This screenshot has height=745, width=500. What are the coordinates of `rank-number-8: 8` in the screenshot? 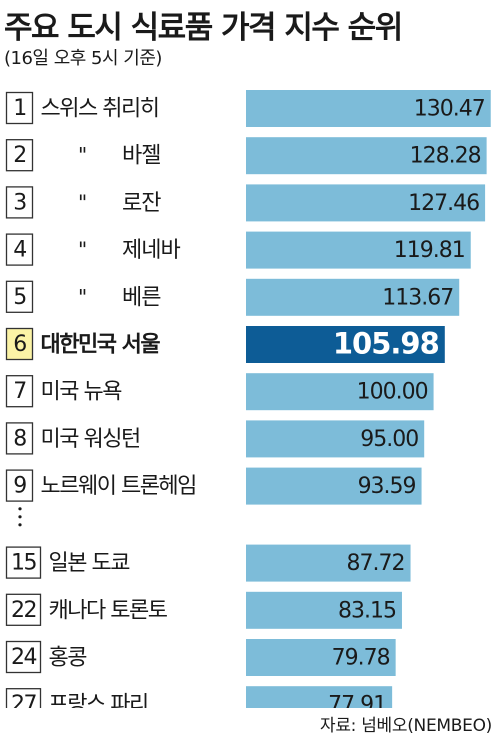 It's located at (19, 438).